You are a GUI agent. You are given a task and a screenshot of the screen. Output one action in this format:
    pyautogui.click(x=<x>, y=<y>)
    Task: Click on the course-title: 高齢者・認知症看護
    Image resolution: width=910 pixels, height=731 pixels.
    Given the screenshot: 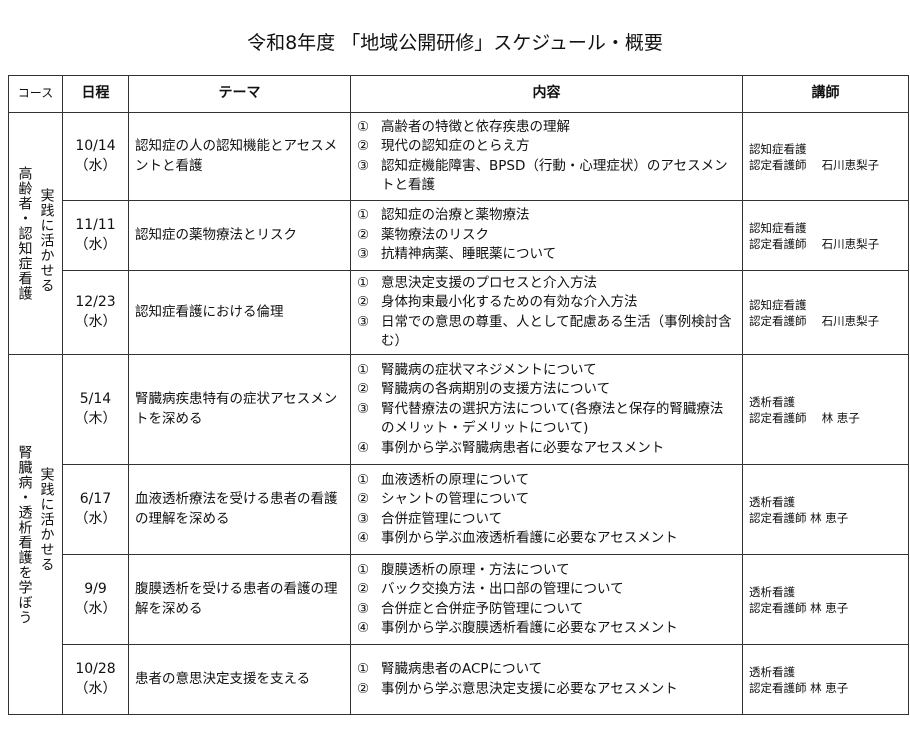 What is the action you would take?
    pyautogui.click(x=24, y=233)
    